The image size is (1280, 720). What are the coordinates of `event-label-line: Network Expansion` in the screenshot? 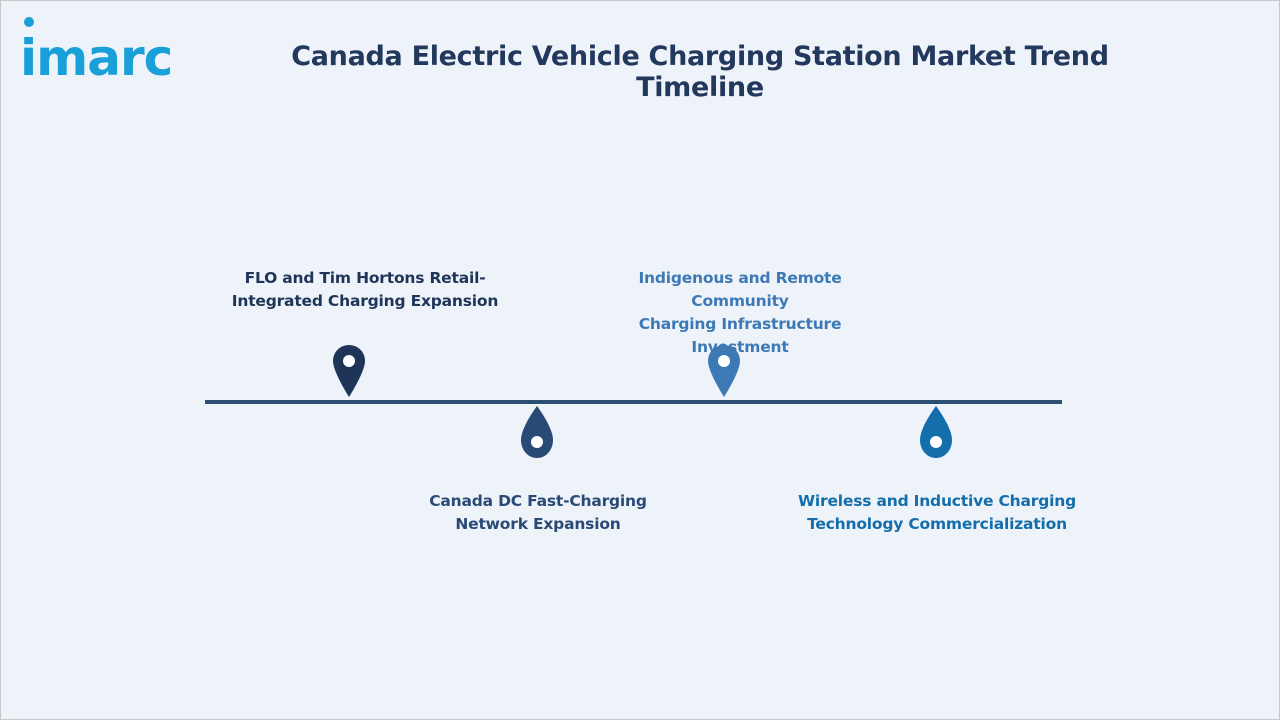 It's located at (538, 524).